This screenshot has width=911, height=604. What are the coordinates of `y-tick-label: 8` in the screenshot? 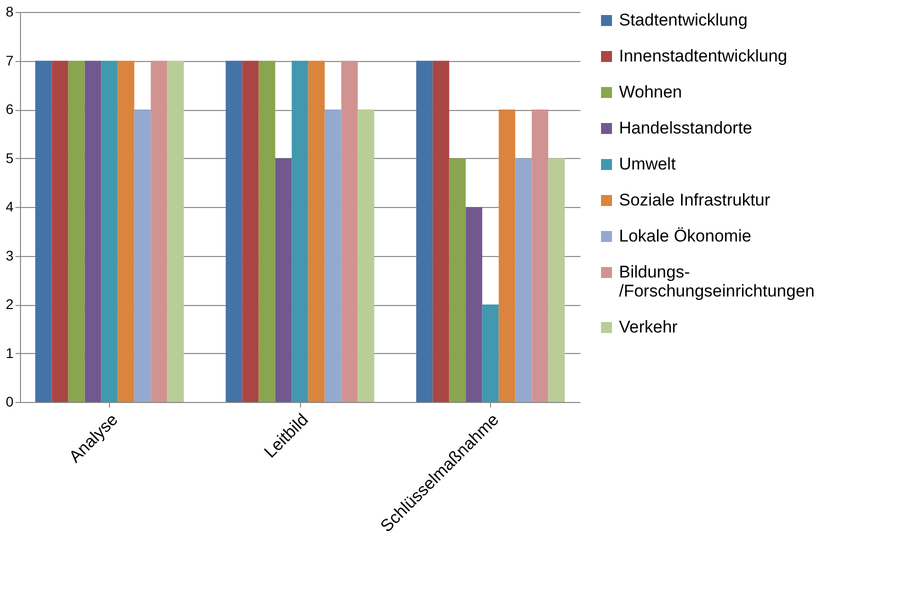 It's located at (10, 12).